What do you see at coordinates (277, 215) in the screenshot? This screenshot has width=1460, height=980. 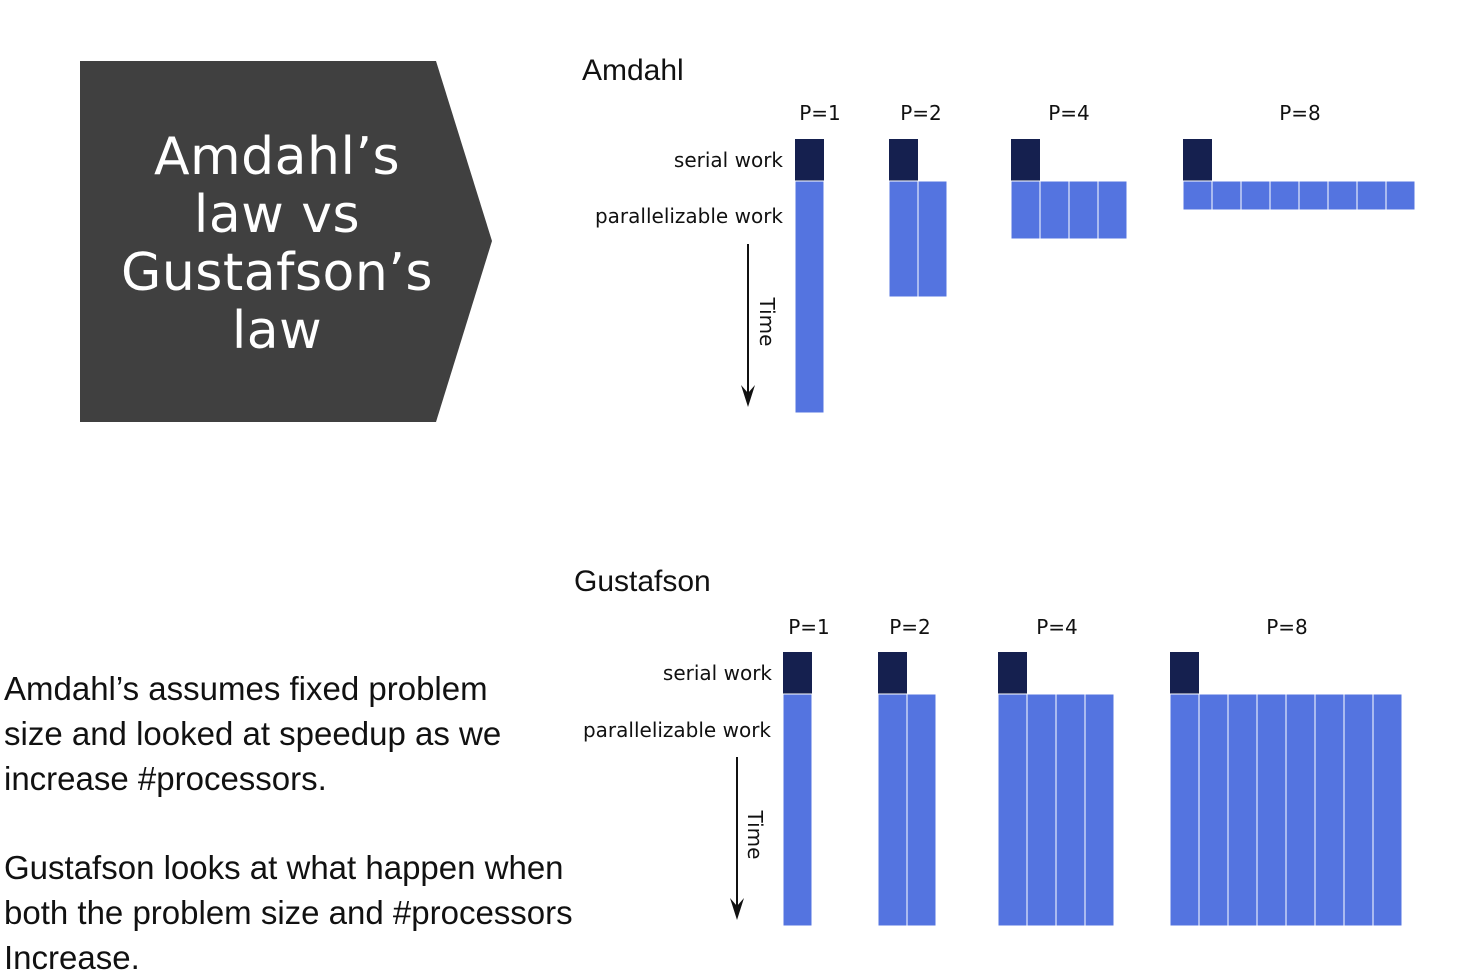 I see `title-line: law vs` at bounding box center [277, 215].